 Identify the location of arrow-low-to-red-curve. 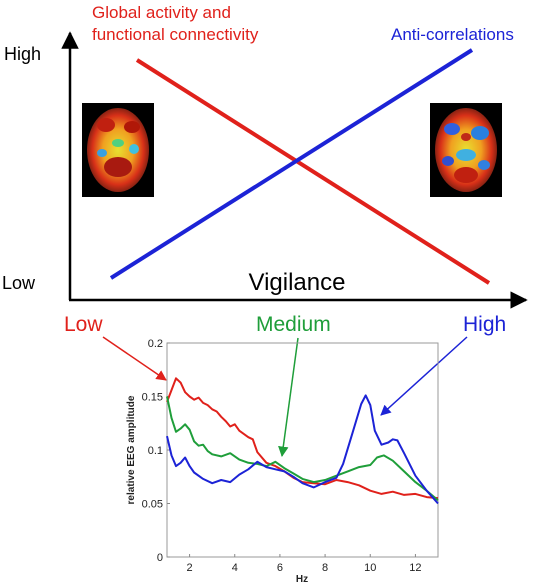
(134, 358).